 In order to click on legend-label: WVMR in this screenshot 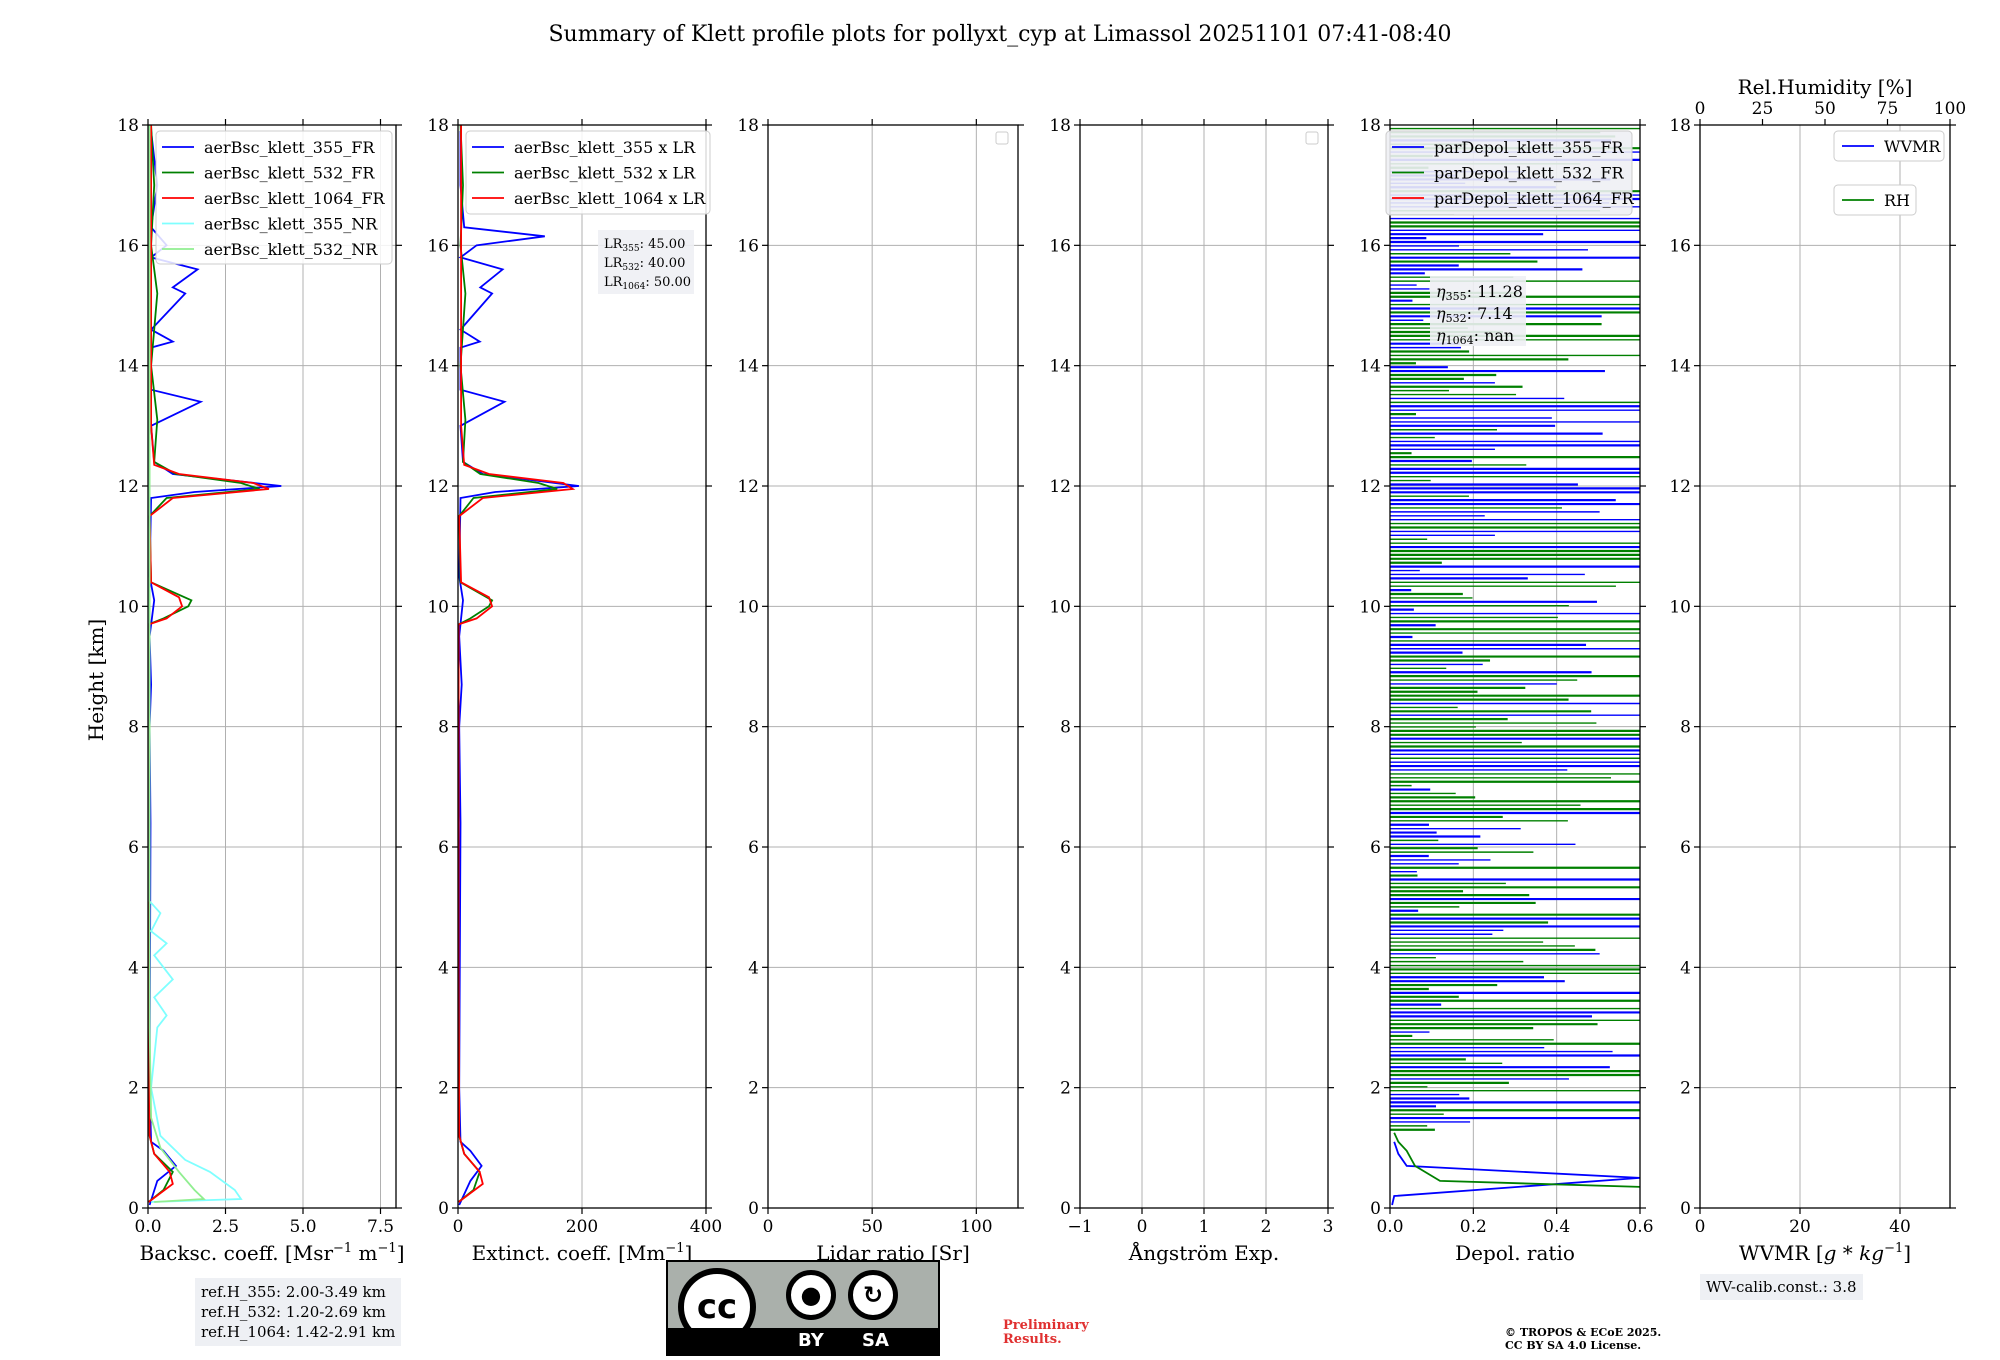, I will do `click(1912, 146)`.